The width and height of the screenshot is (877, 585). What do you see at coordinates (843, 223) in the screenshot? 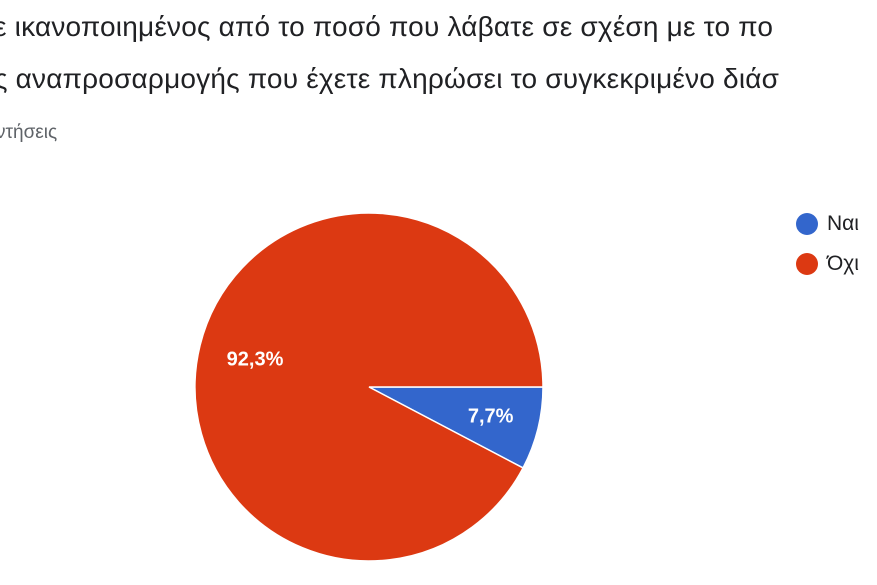
I see `legend-label: Ναι` at bounding box center [843, 223].